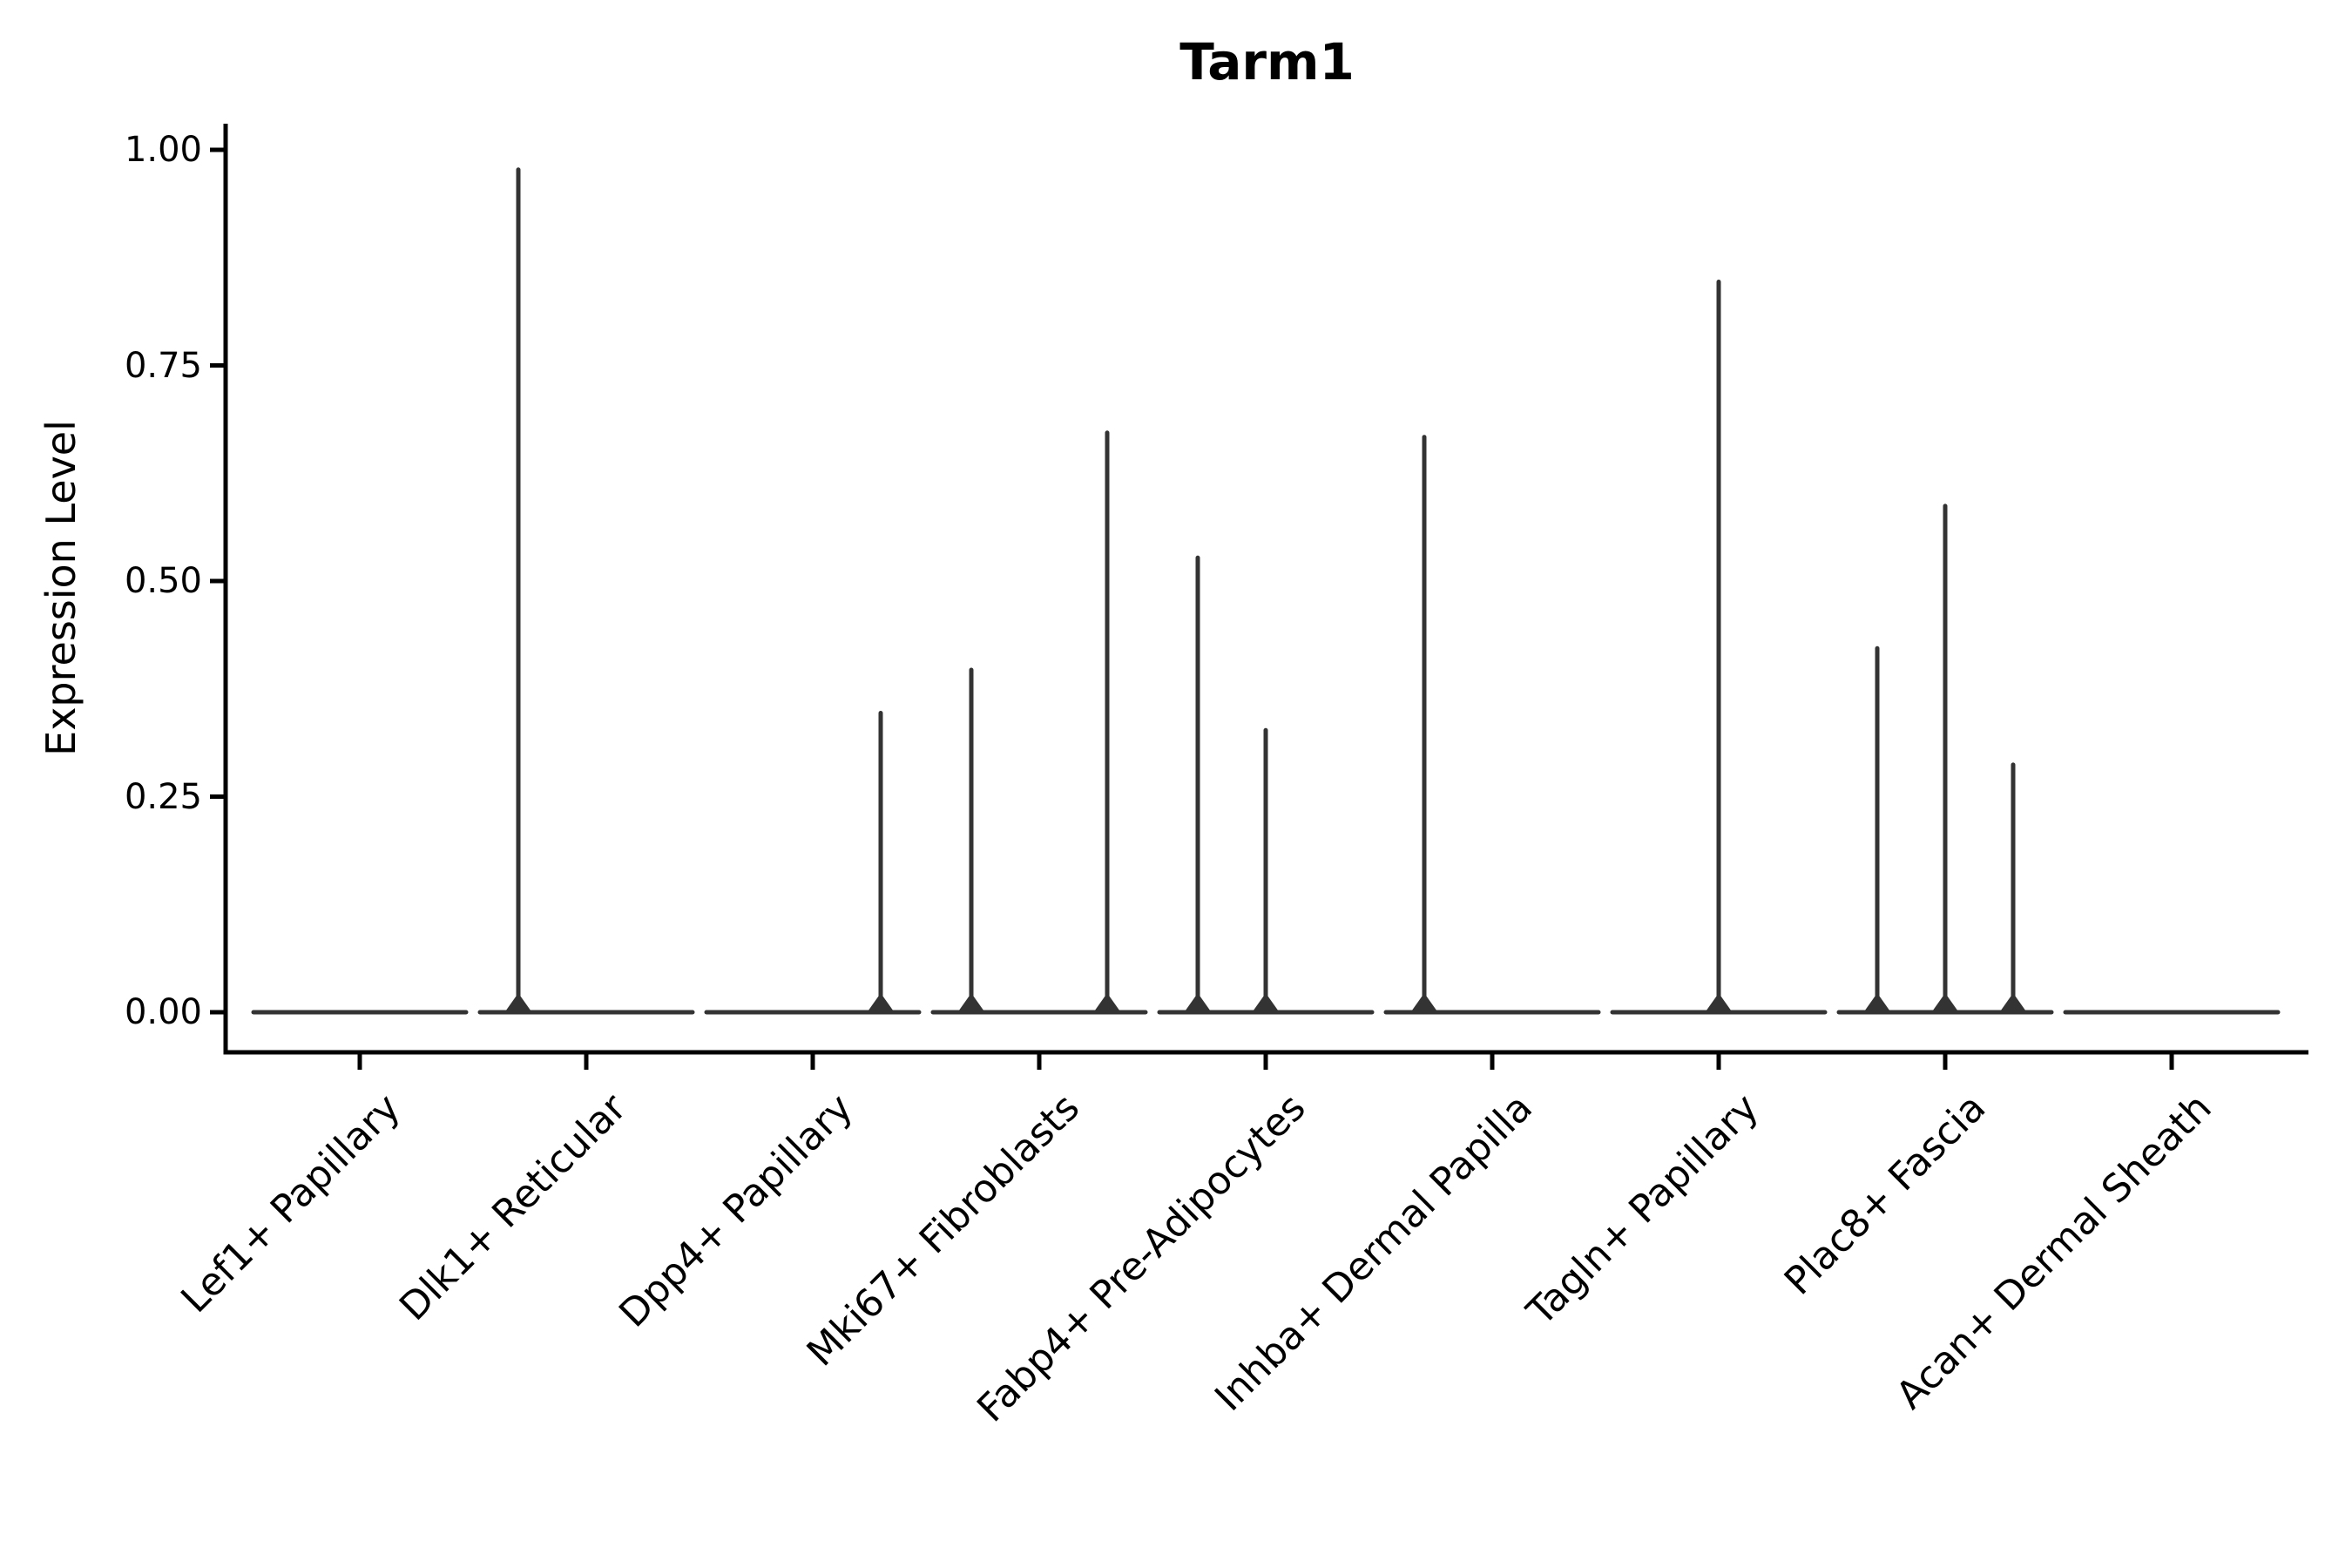 This screenshot has height=1568, width=2352. Describe the element at coordinates (163, 581) in the screenshot. I see `y-tick-label-0.50: 0.50` at that location.